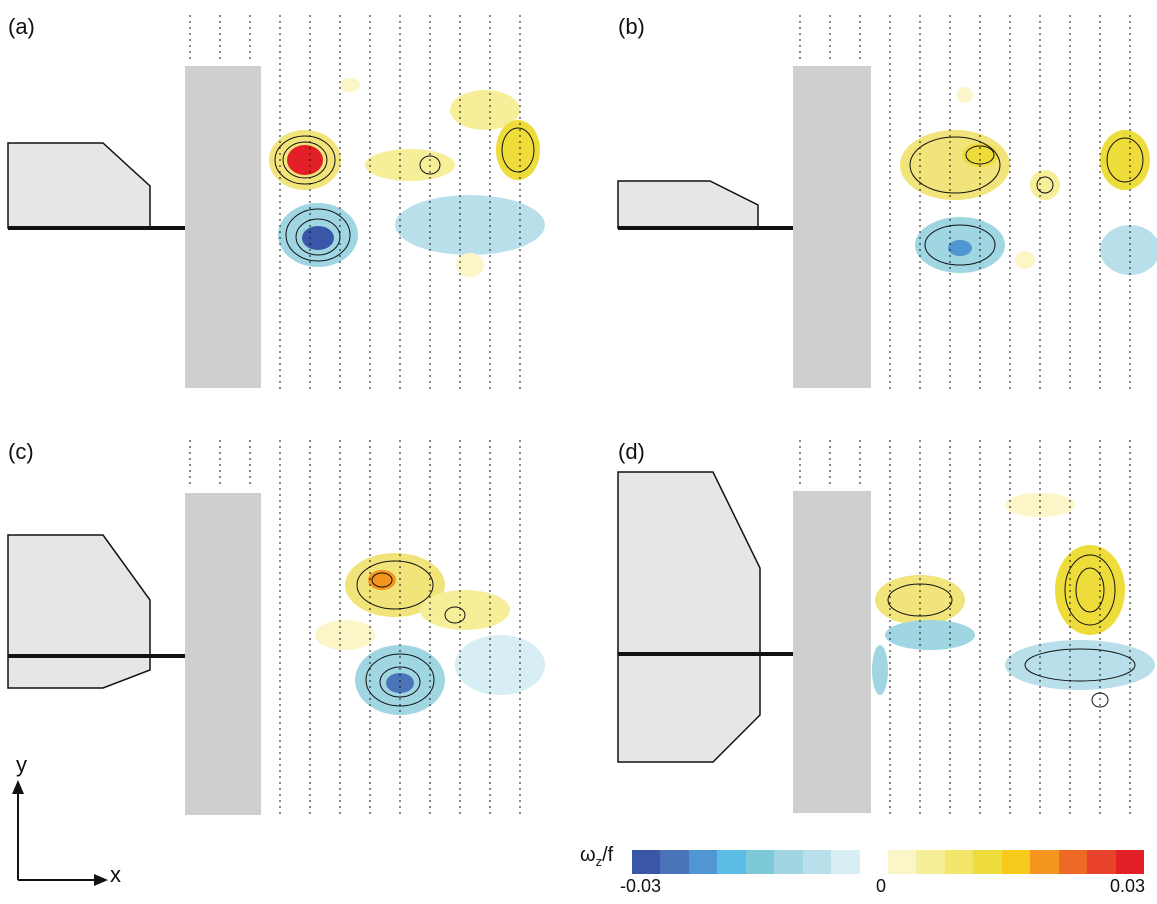 The height and width of the screenshot is (904, 1157). Describe the element at coordinates (597, 856) in the screenshot. I see `colorbar-title: ωz/f` at that location.